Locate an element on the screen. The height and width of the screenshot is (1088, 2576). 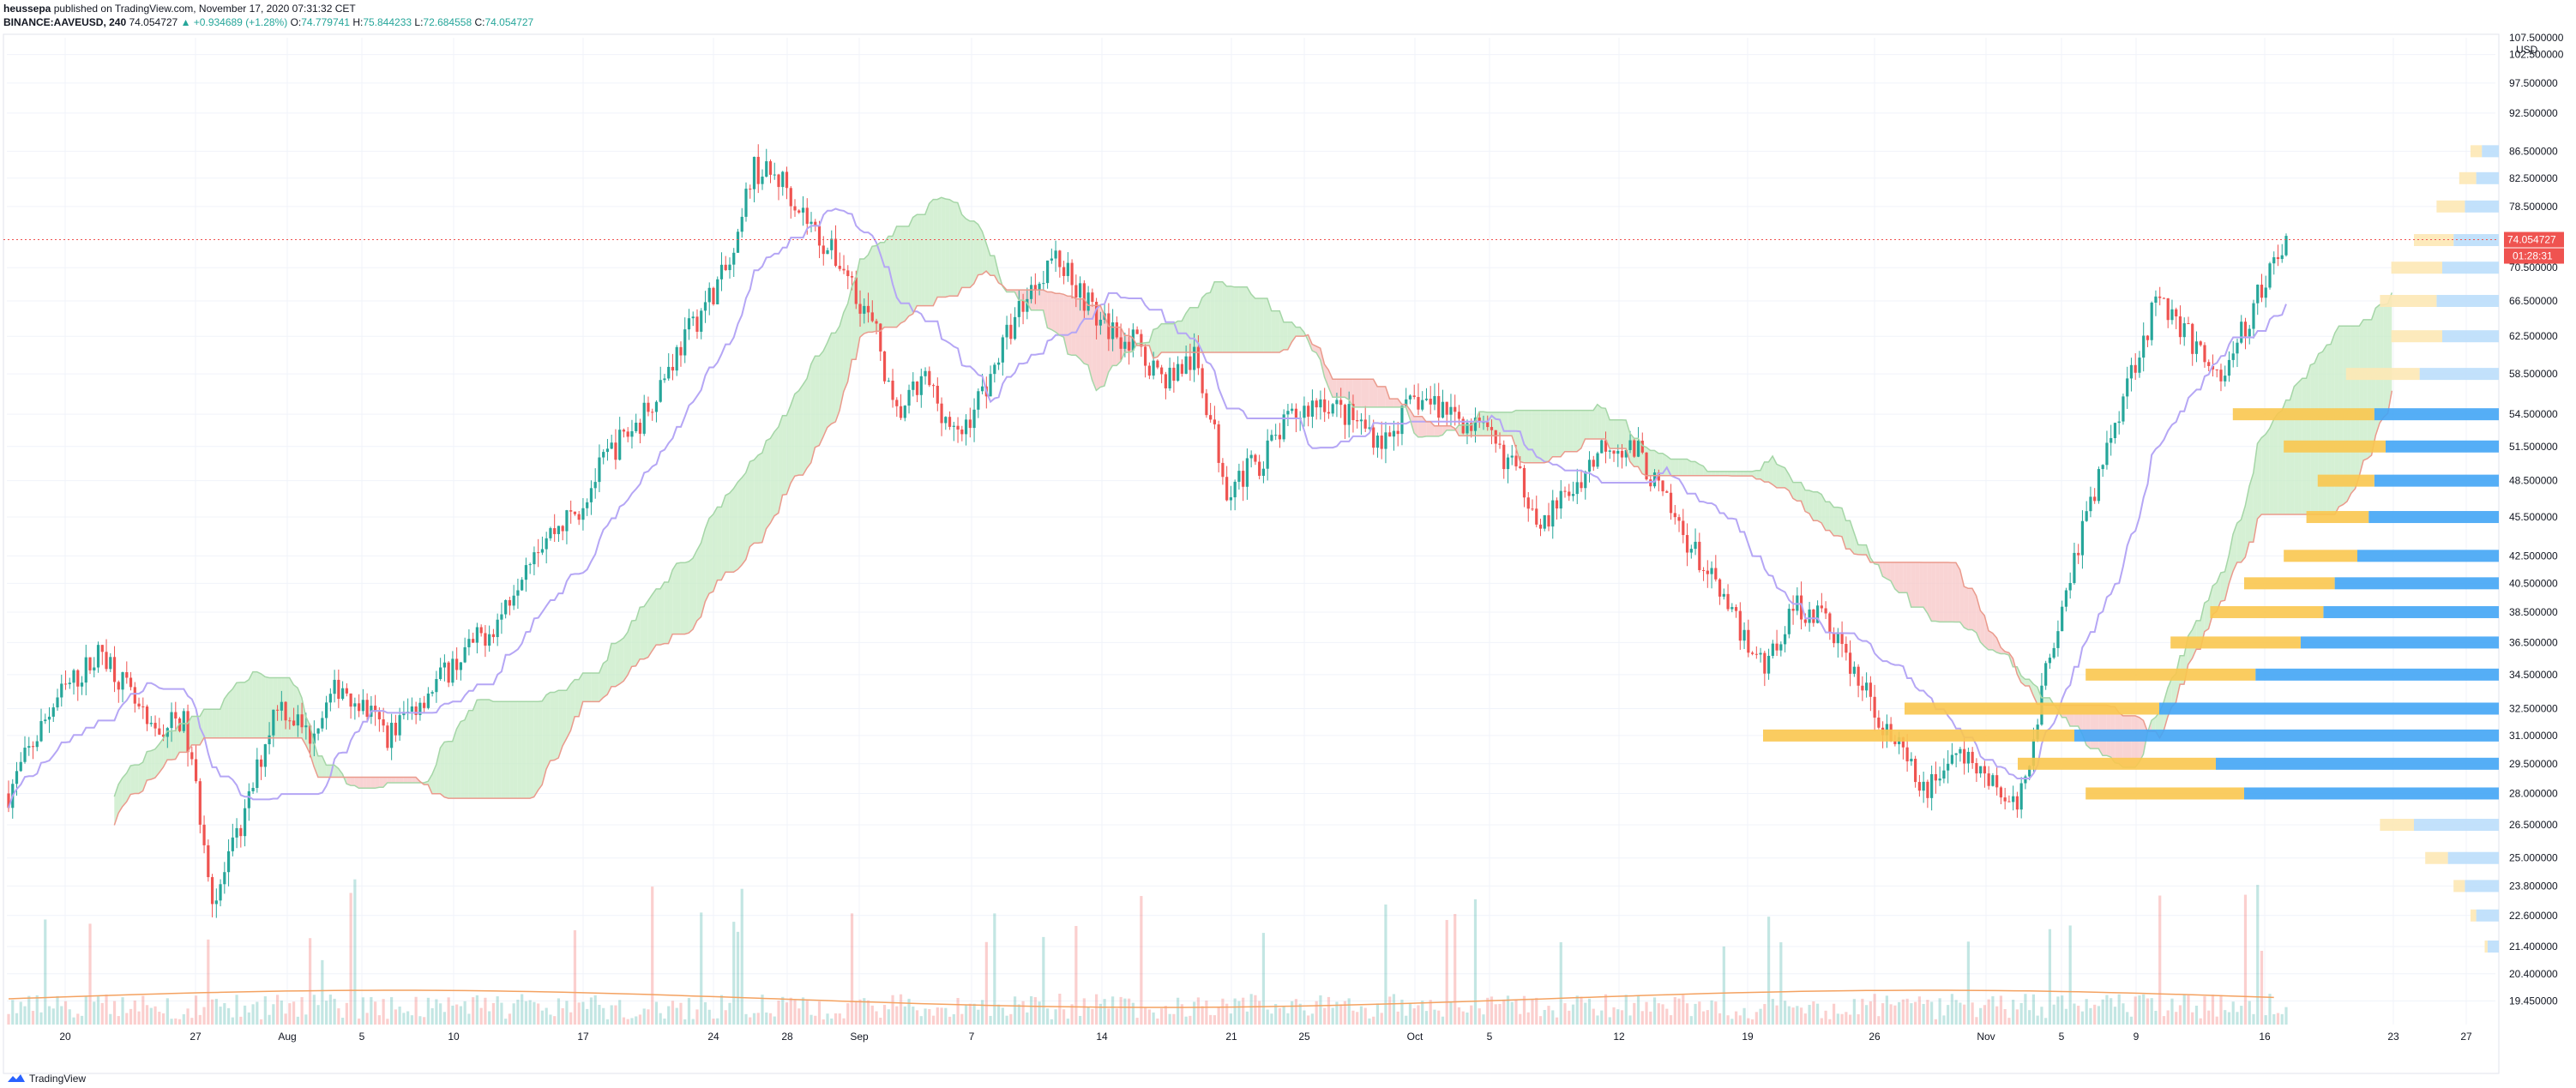
time-tick-label: 21 is located at coordinates (1231, 1037).